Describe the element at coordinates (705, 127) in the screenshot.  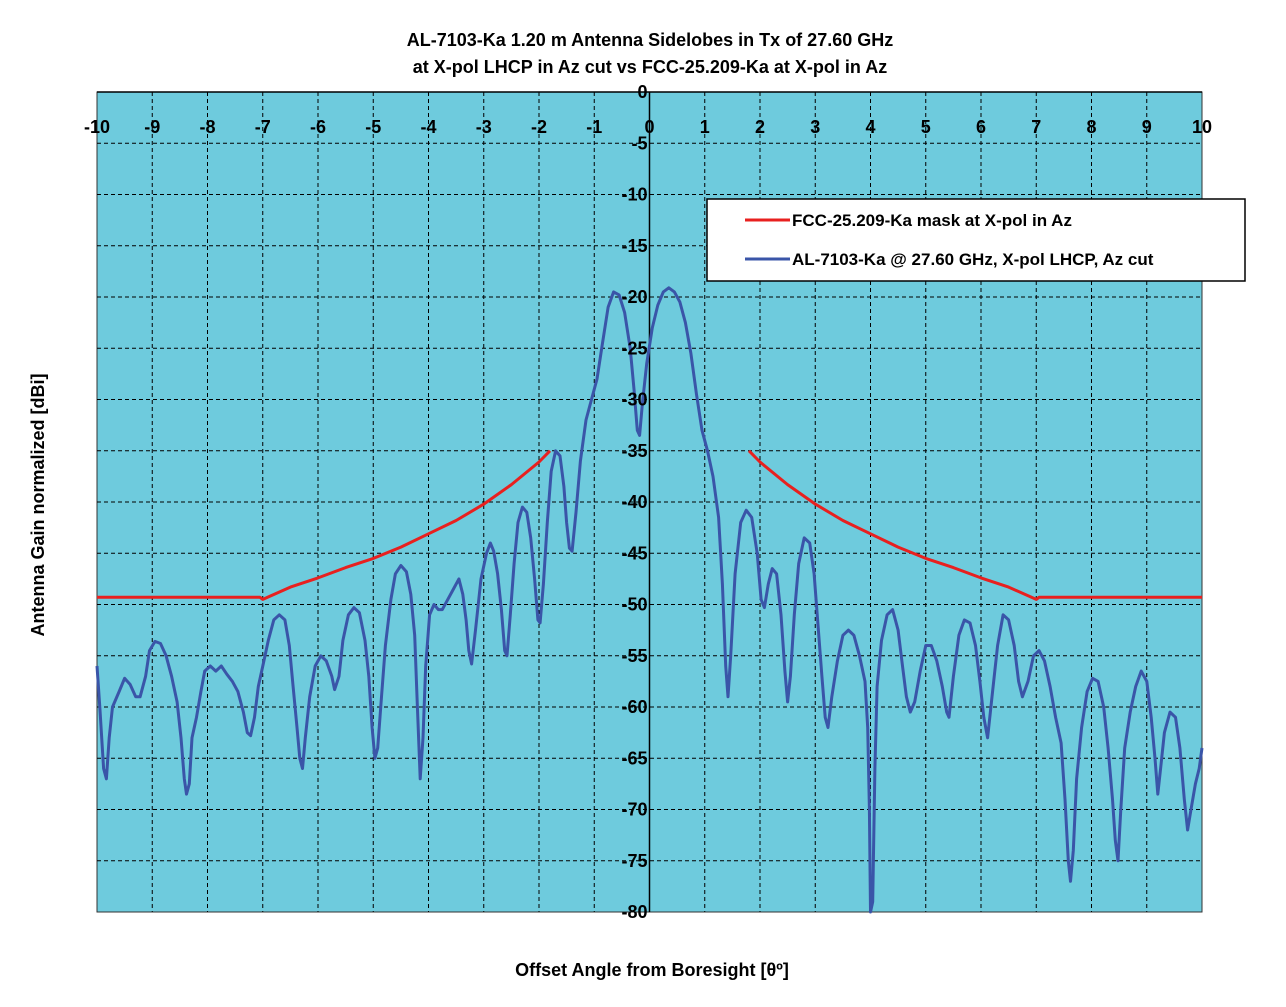
I see `x-tick-label: 1` at that location.